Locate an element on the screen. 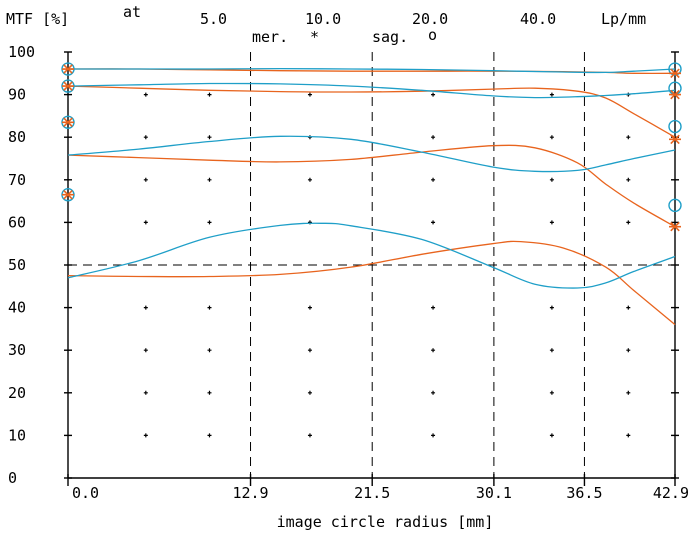  mtf-axis-label: MTF [%] is located at coordinates (37, 19).